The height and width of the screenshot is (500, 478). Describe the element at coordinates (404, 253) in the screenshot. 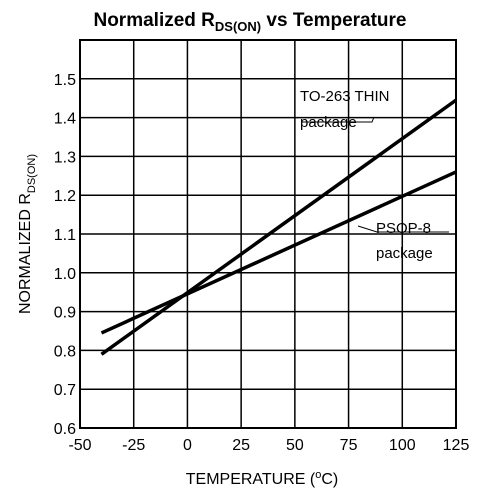

I see `annotation-text-psop8: package` at that location.